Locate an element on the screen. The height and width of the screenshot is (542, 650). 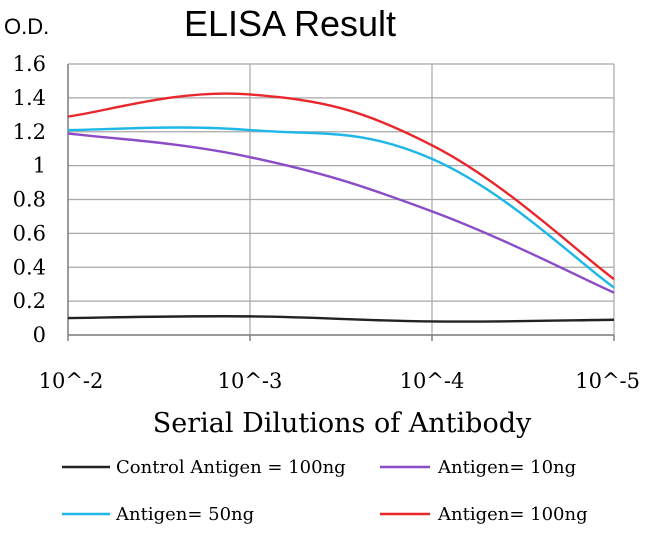
y-tick-label: 1 is located at coordinates (39, 166).